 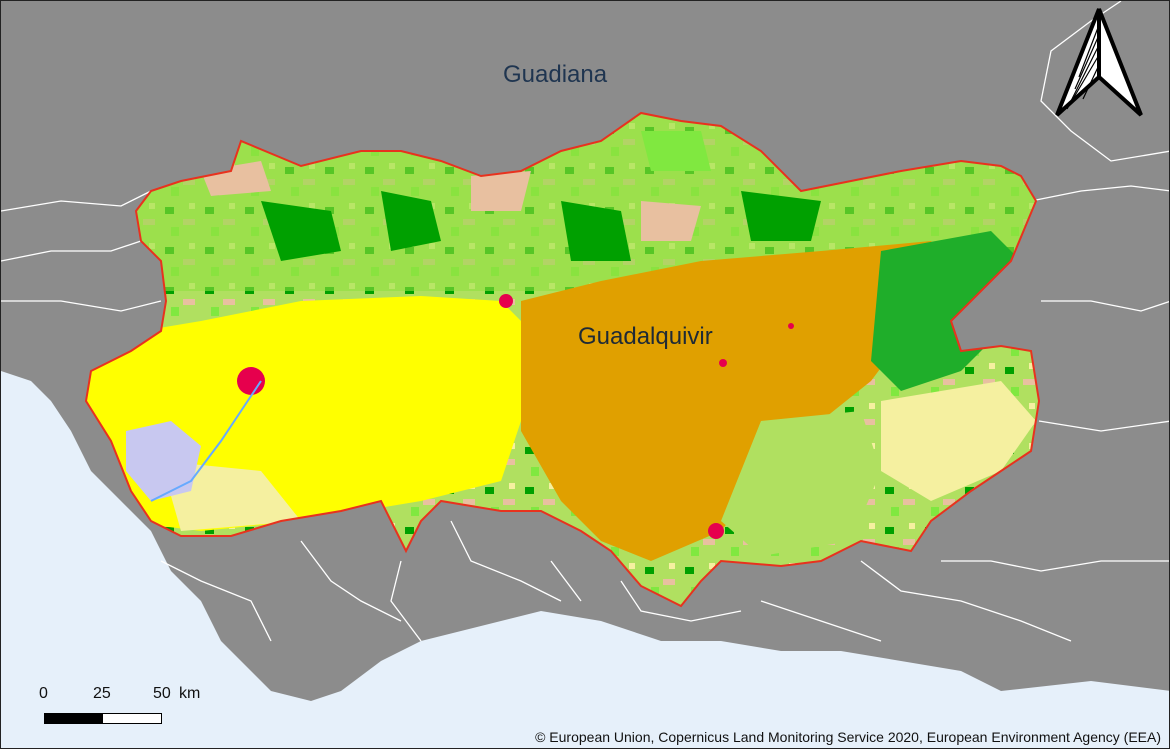 What do you see at coordinates (43, 693) in the screenshot?
I see `scale-label-0: 0` at bounding box center [43, 693].